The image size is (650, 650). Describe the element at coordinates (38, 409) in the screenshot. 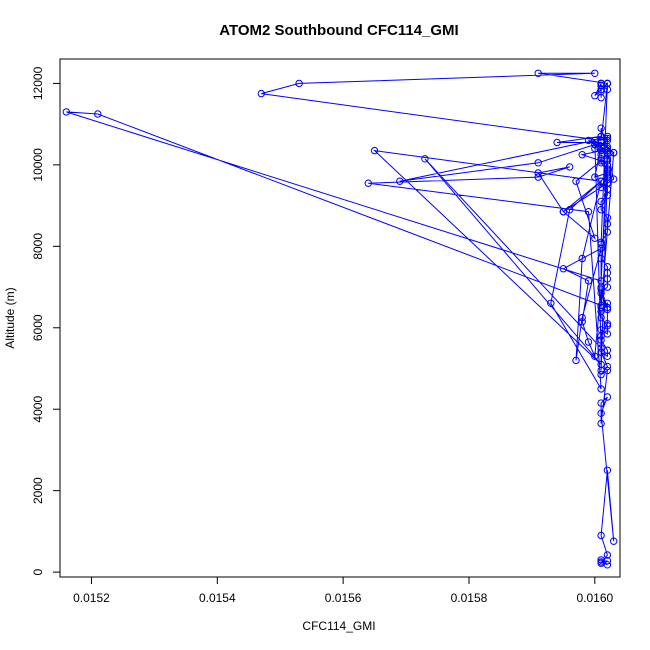

I see `y-tick-label: 4000` at that location.